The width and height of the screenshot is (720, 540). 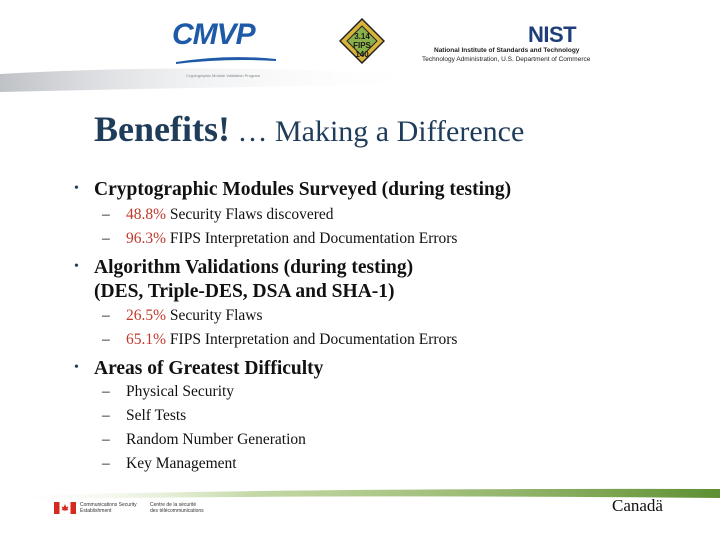 I want to click on percent-value: 26.5%, so click(x=146, y=315).